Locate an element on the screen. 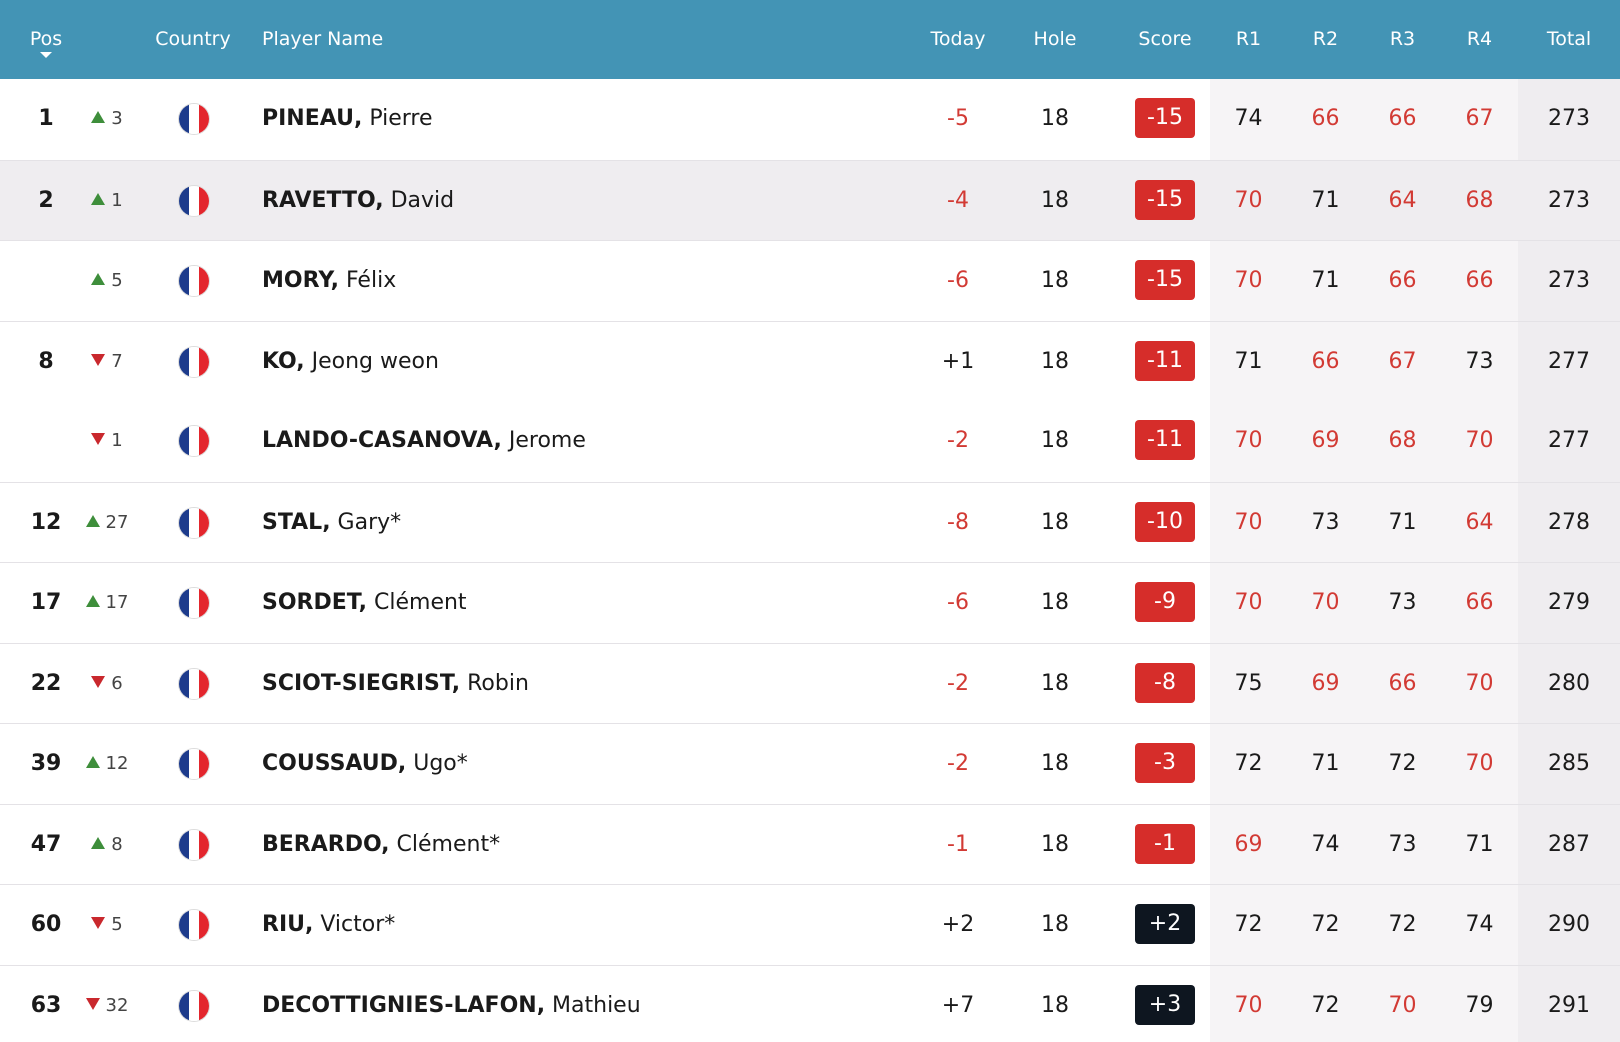 The width and height of the screenshot is (1620, 1042). column-header-r1: R1 is located at coordinates (1248, 39).